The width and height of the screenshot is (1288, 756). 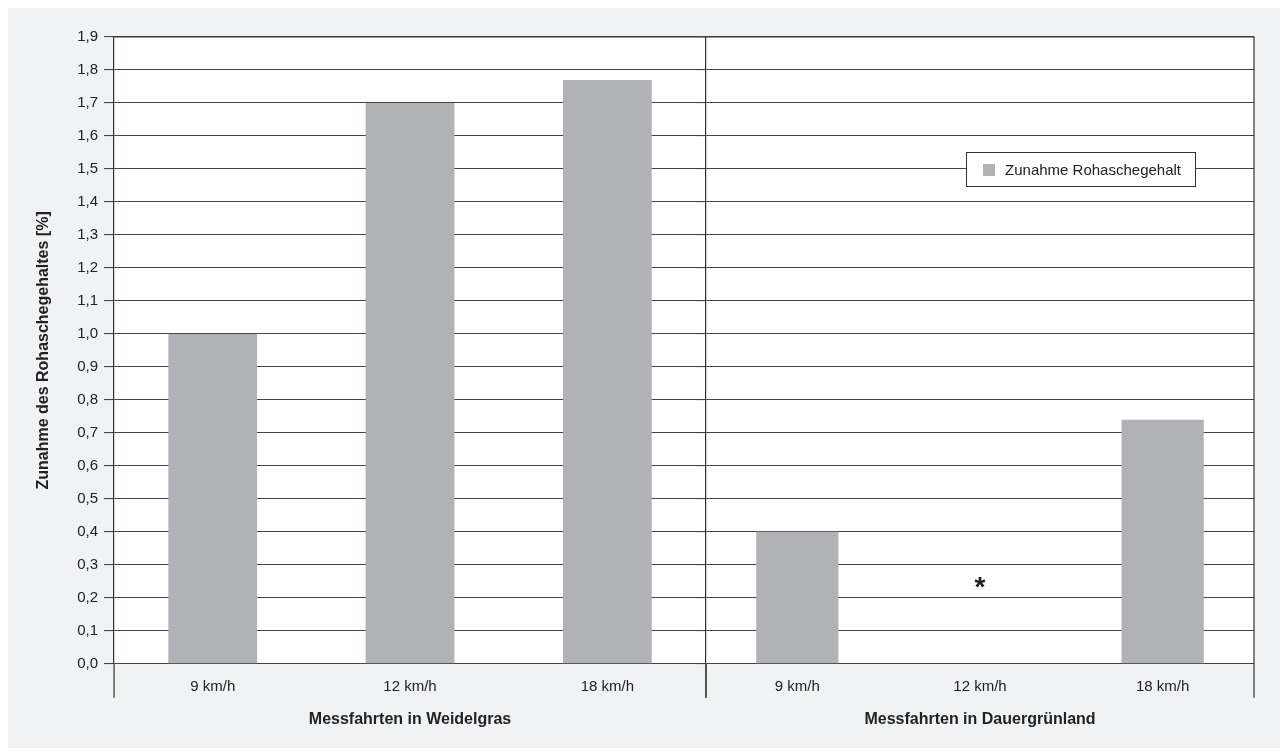 What do you see at coordinates (88, 300) in the screenshot?
I see `y-tick-label: 1,1` at bounding box center [88, 300].